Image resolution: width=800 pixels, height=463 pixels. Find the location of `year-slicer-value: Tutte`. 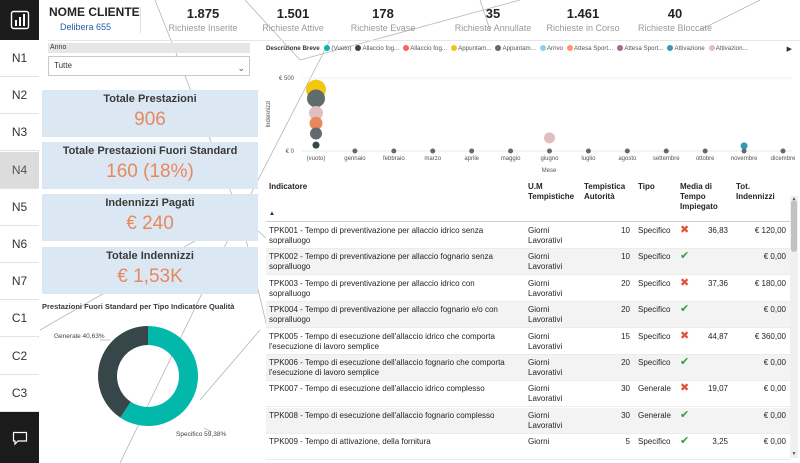

year-slicer-value: Tutte is located at coordinates (63, 65).